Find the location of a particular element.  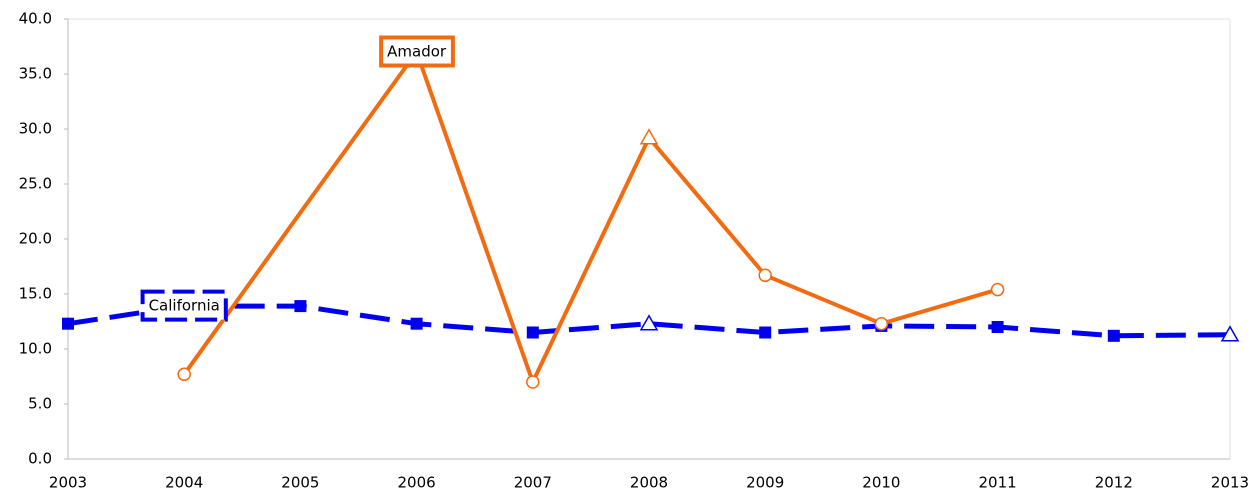

y-tick-label: 35.0 is located at coordinates (35, 74).